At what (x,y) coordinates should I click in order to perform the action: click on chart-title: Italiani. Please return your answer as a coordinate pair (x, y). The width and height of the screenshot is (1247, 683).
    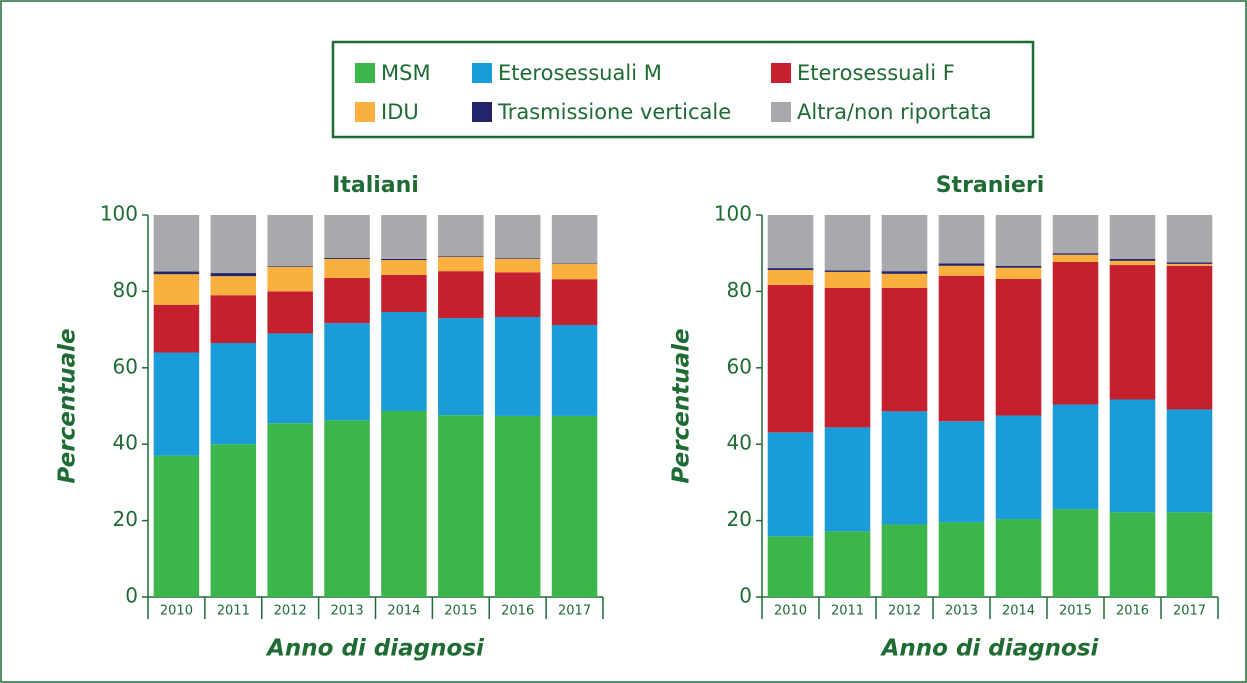
    Looking at the image, I should click on (375, 185).